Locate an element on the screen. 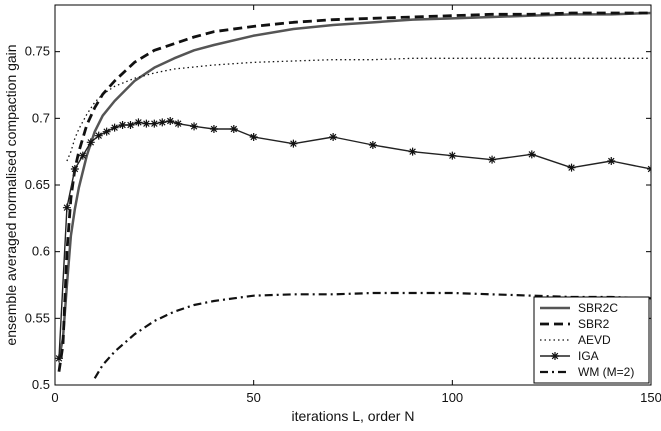  legend: SBR2C SBR2 AEVD IGA WM (M=2) is located at coordinates (591, 340).